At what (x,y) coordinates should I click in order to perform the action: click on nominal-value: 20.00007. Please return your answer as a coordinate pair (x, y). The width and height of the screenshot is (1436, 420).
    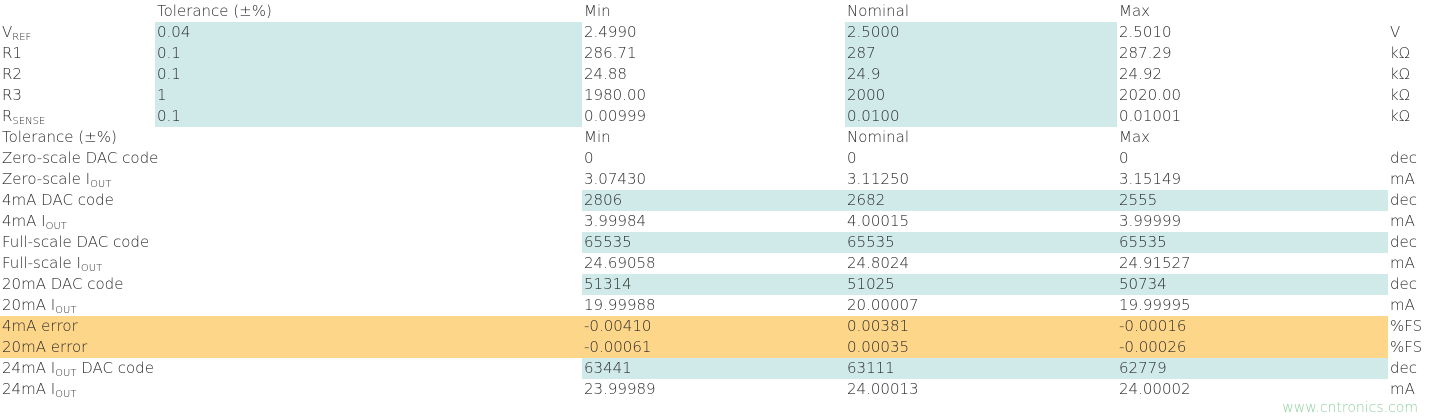
    Looking at the image, I should click on (883, 305).